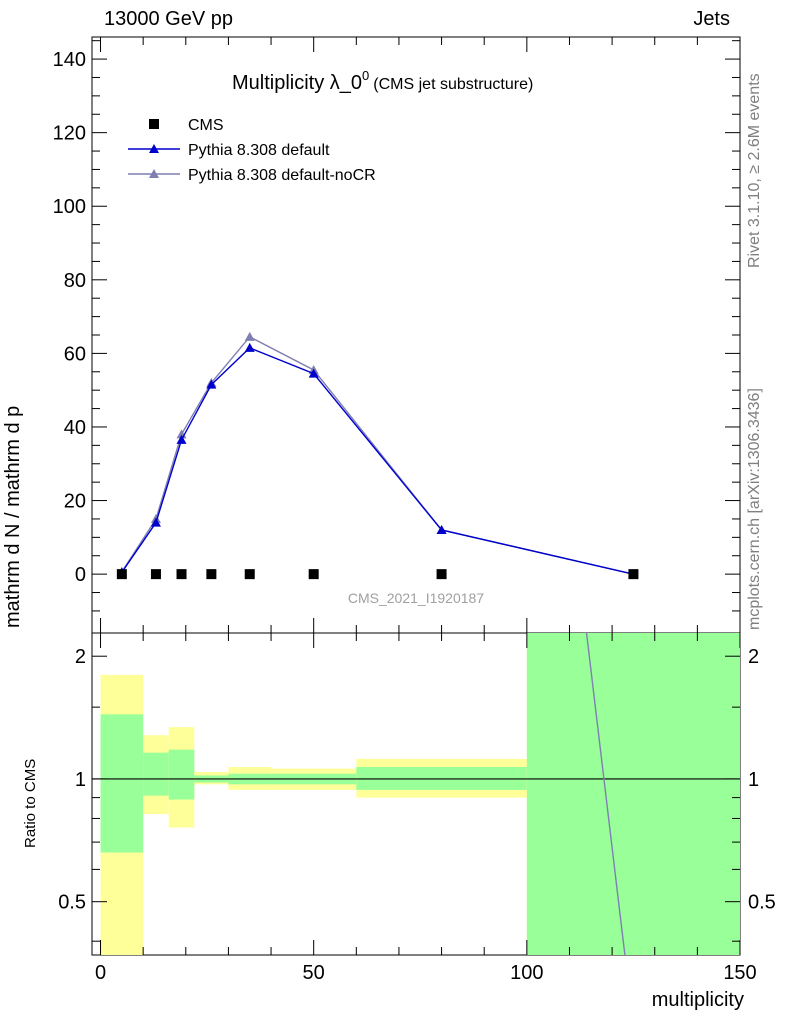  I want to click on legend-marker-cms, so click(154, 124).